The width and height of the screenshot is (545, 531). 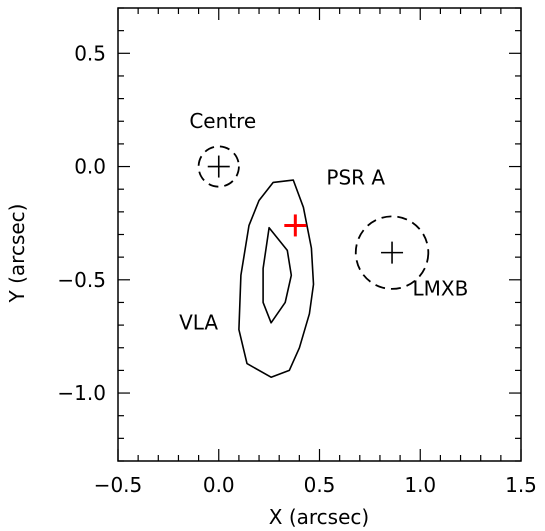 What do you see at coordinates (81, 280) in the screenshot?
I see `y-tick-label: −0.5` at bounding box center [81, 280].